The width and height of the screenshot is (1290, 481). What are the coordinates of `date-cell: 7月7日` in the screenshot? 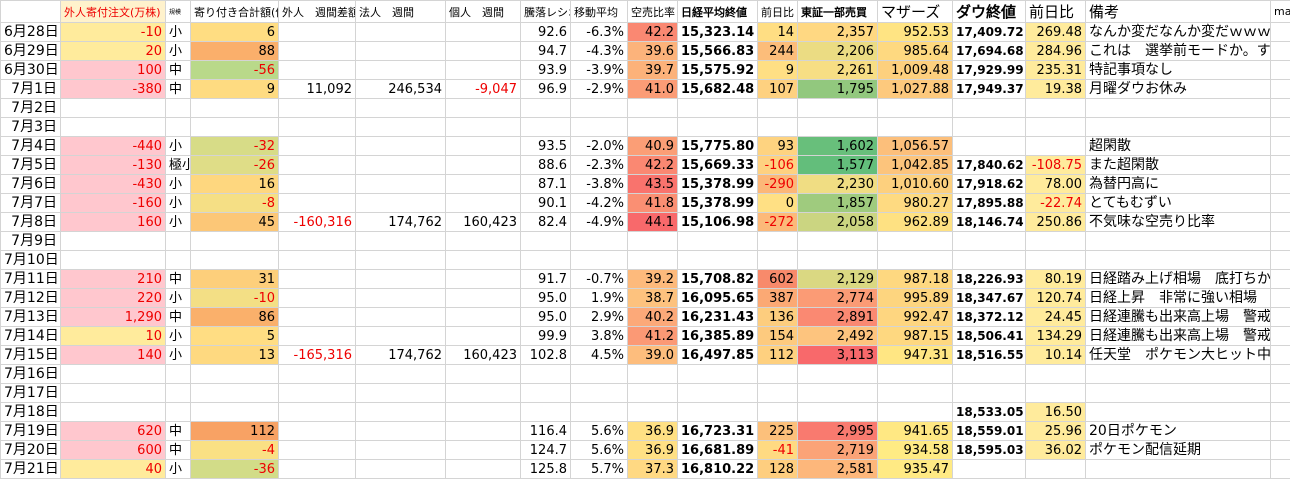 It's located at (30, 203).